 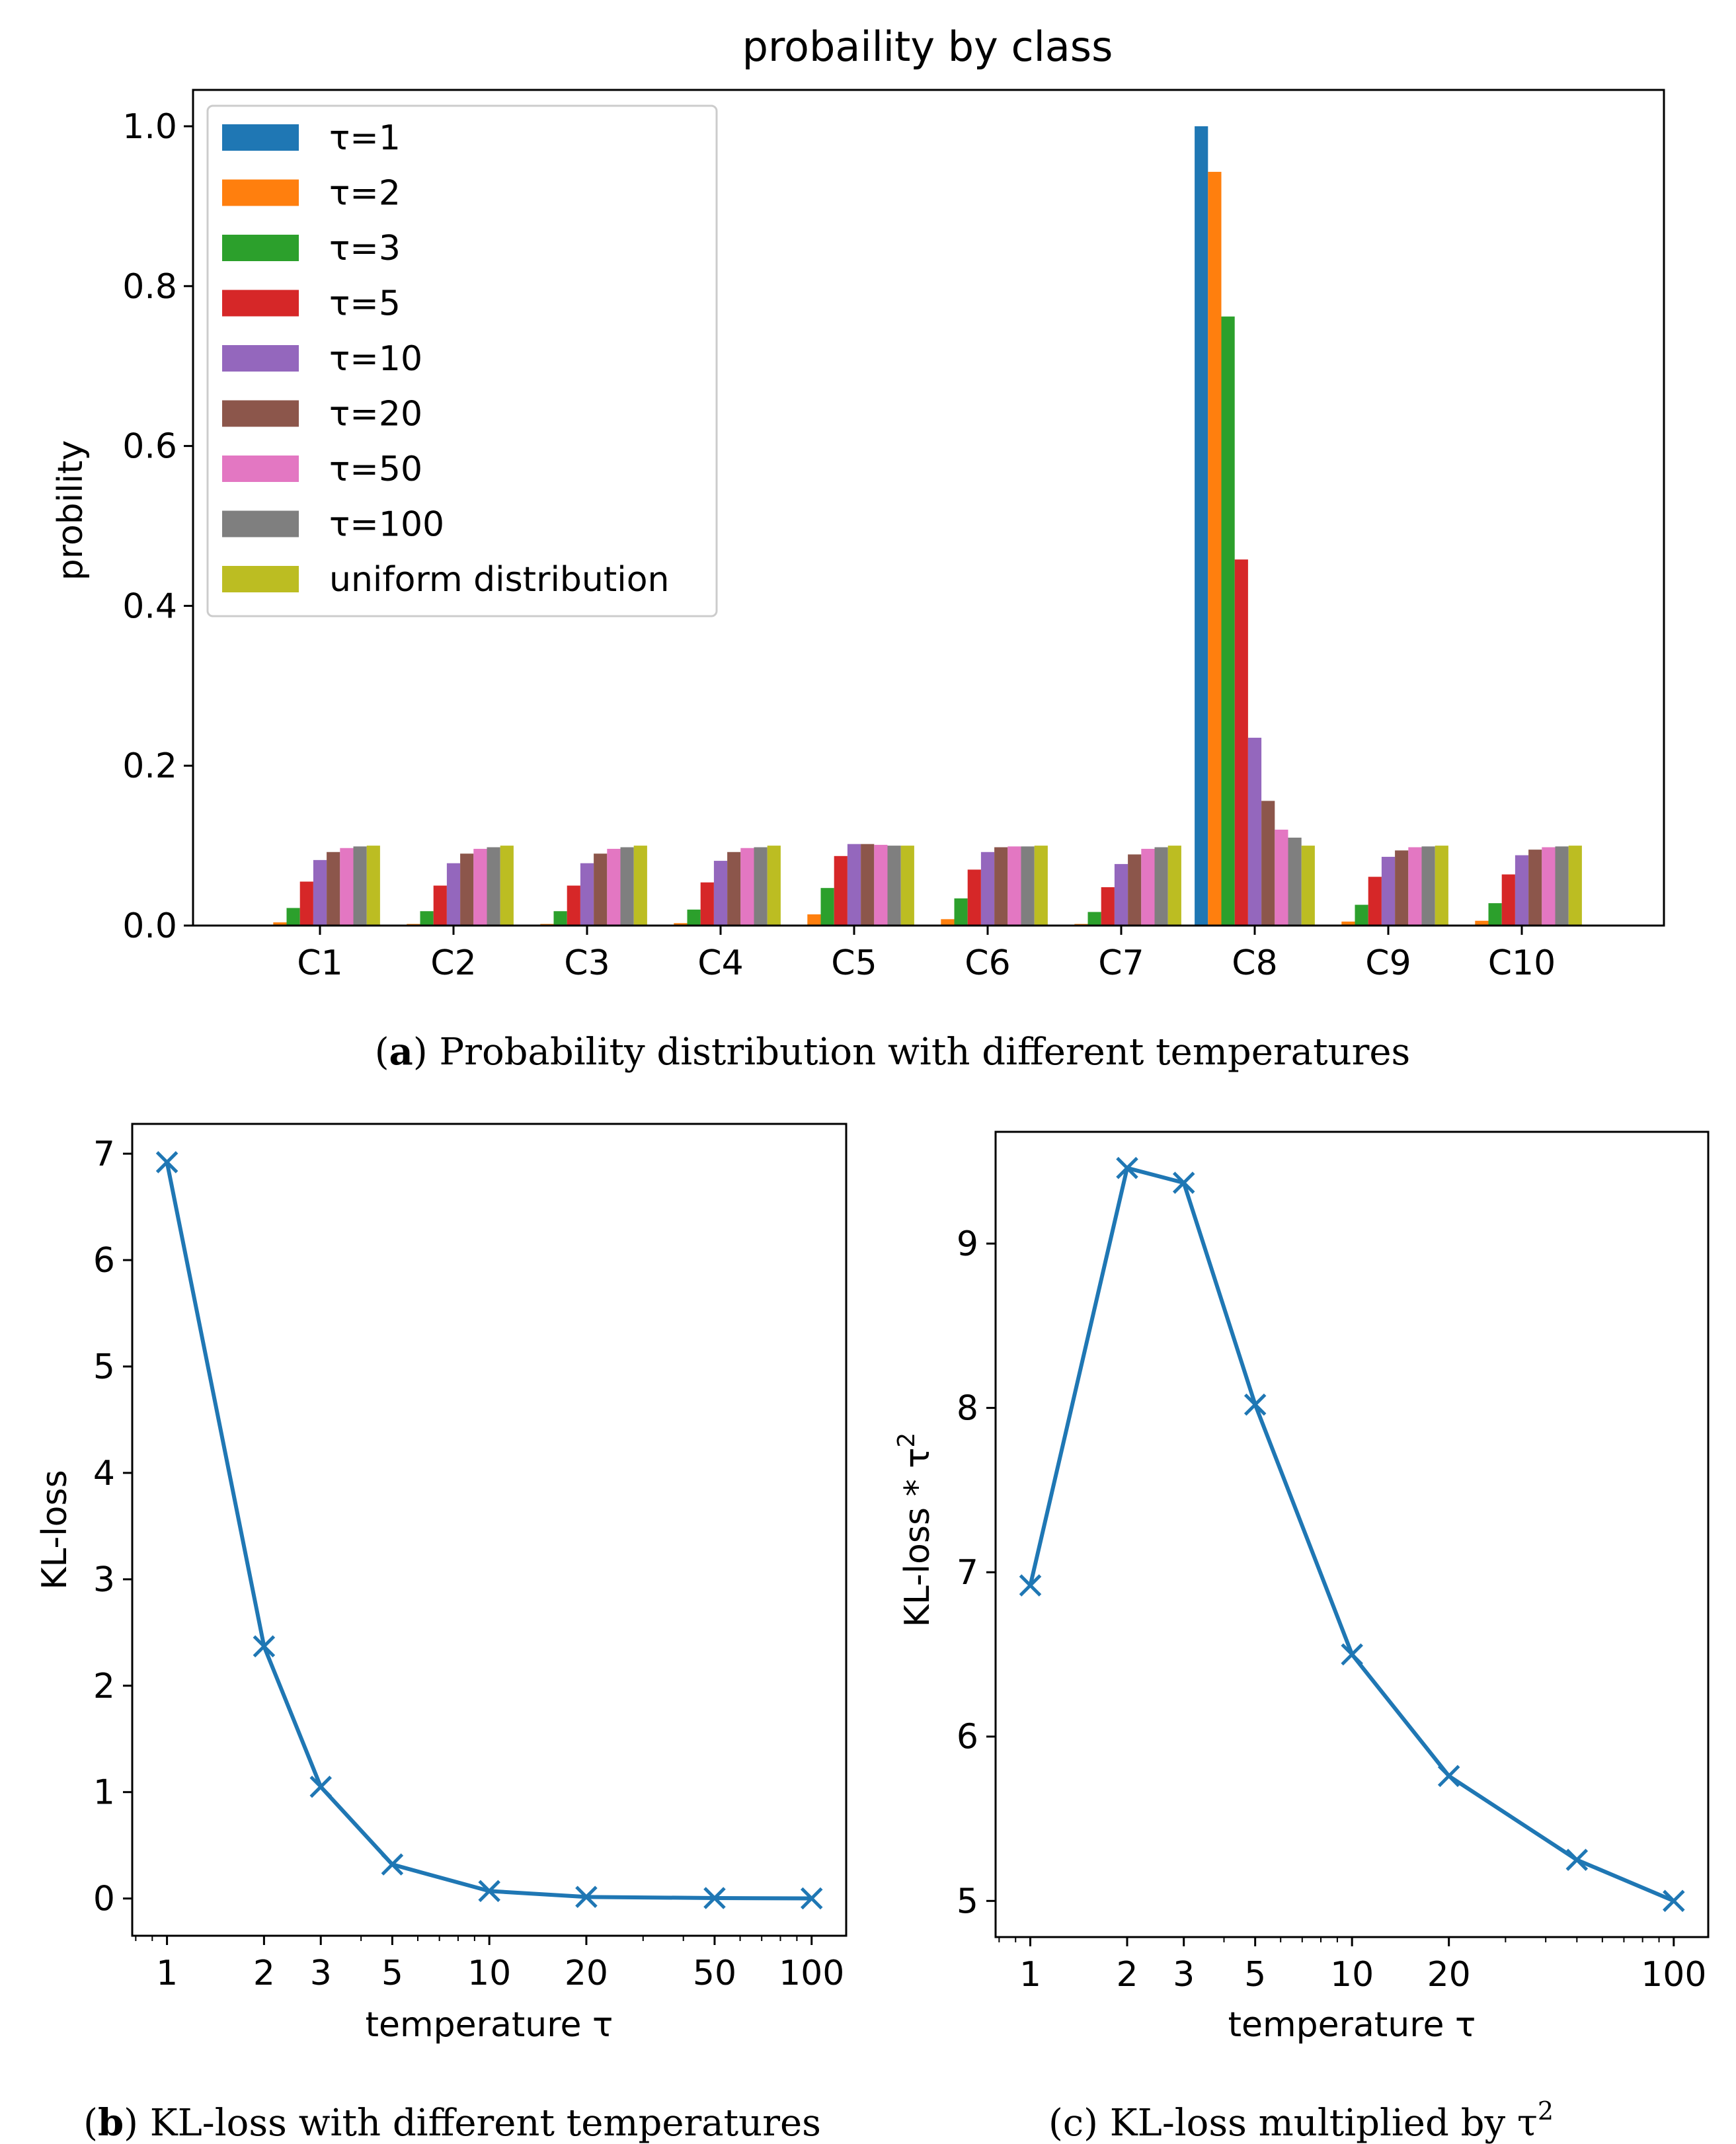 I want to click on y-tick-label: 7, so click(x=104, y=1154).